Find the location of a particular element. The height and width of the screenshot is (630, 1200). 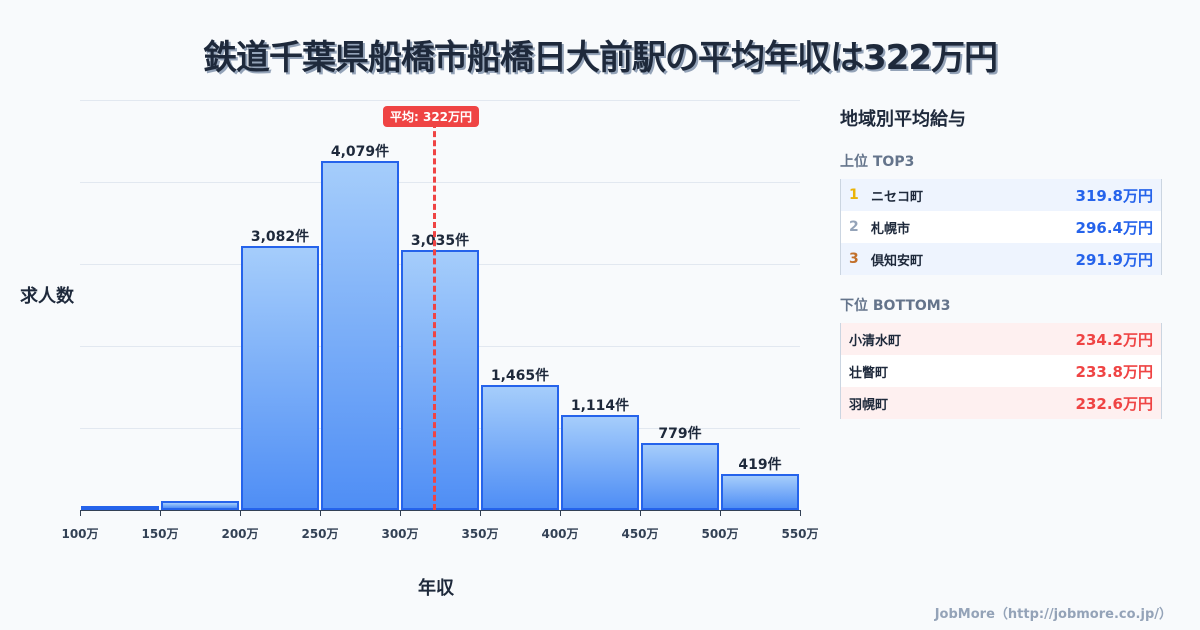

bar-value-label: 1,114件 is located at coordinates (600, 406).